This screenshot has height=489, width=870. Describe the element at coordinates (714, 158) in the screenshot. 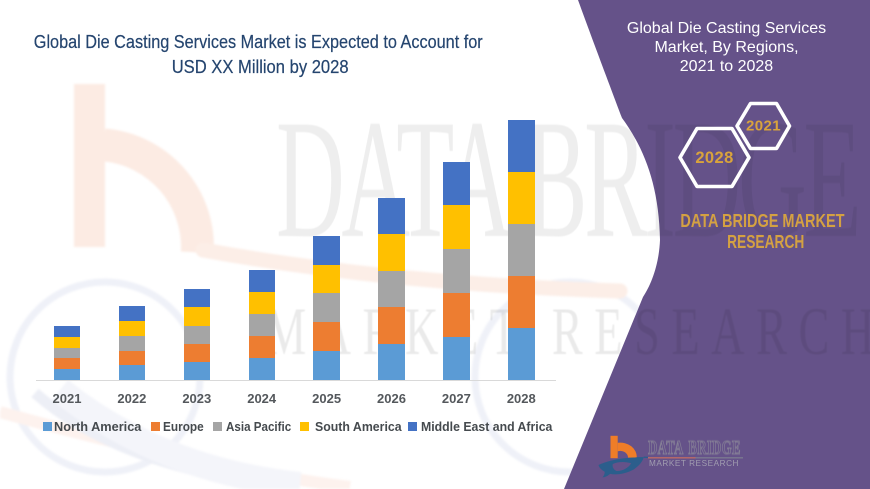

I see `svg-text: 2028` at that location.